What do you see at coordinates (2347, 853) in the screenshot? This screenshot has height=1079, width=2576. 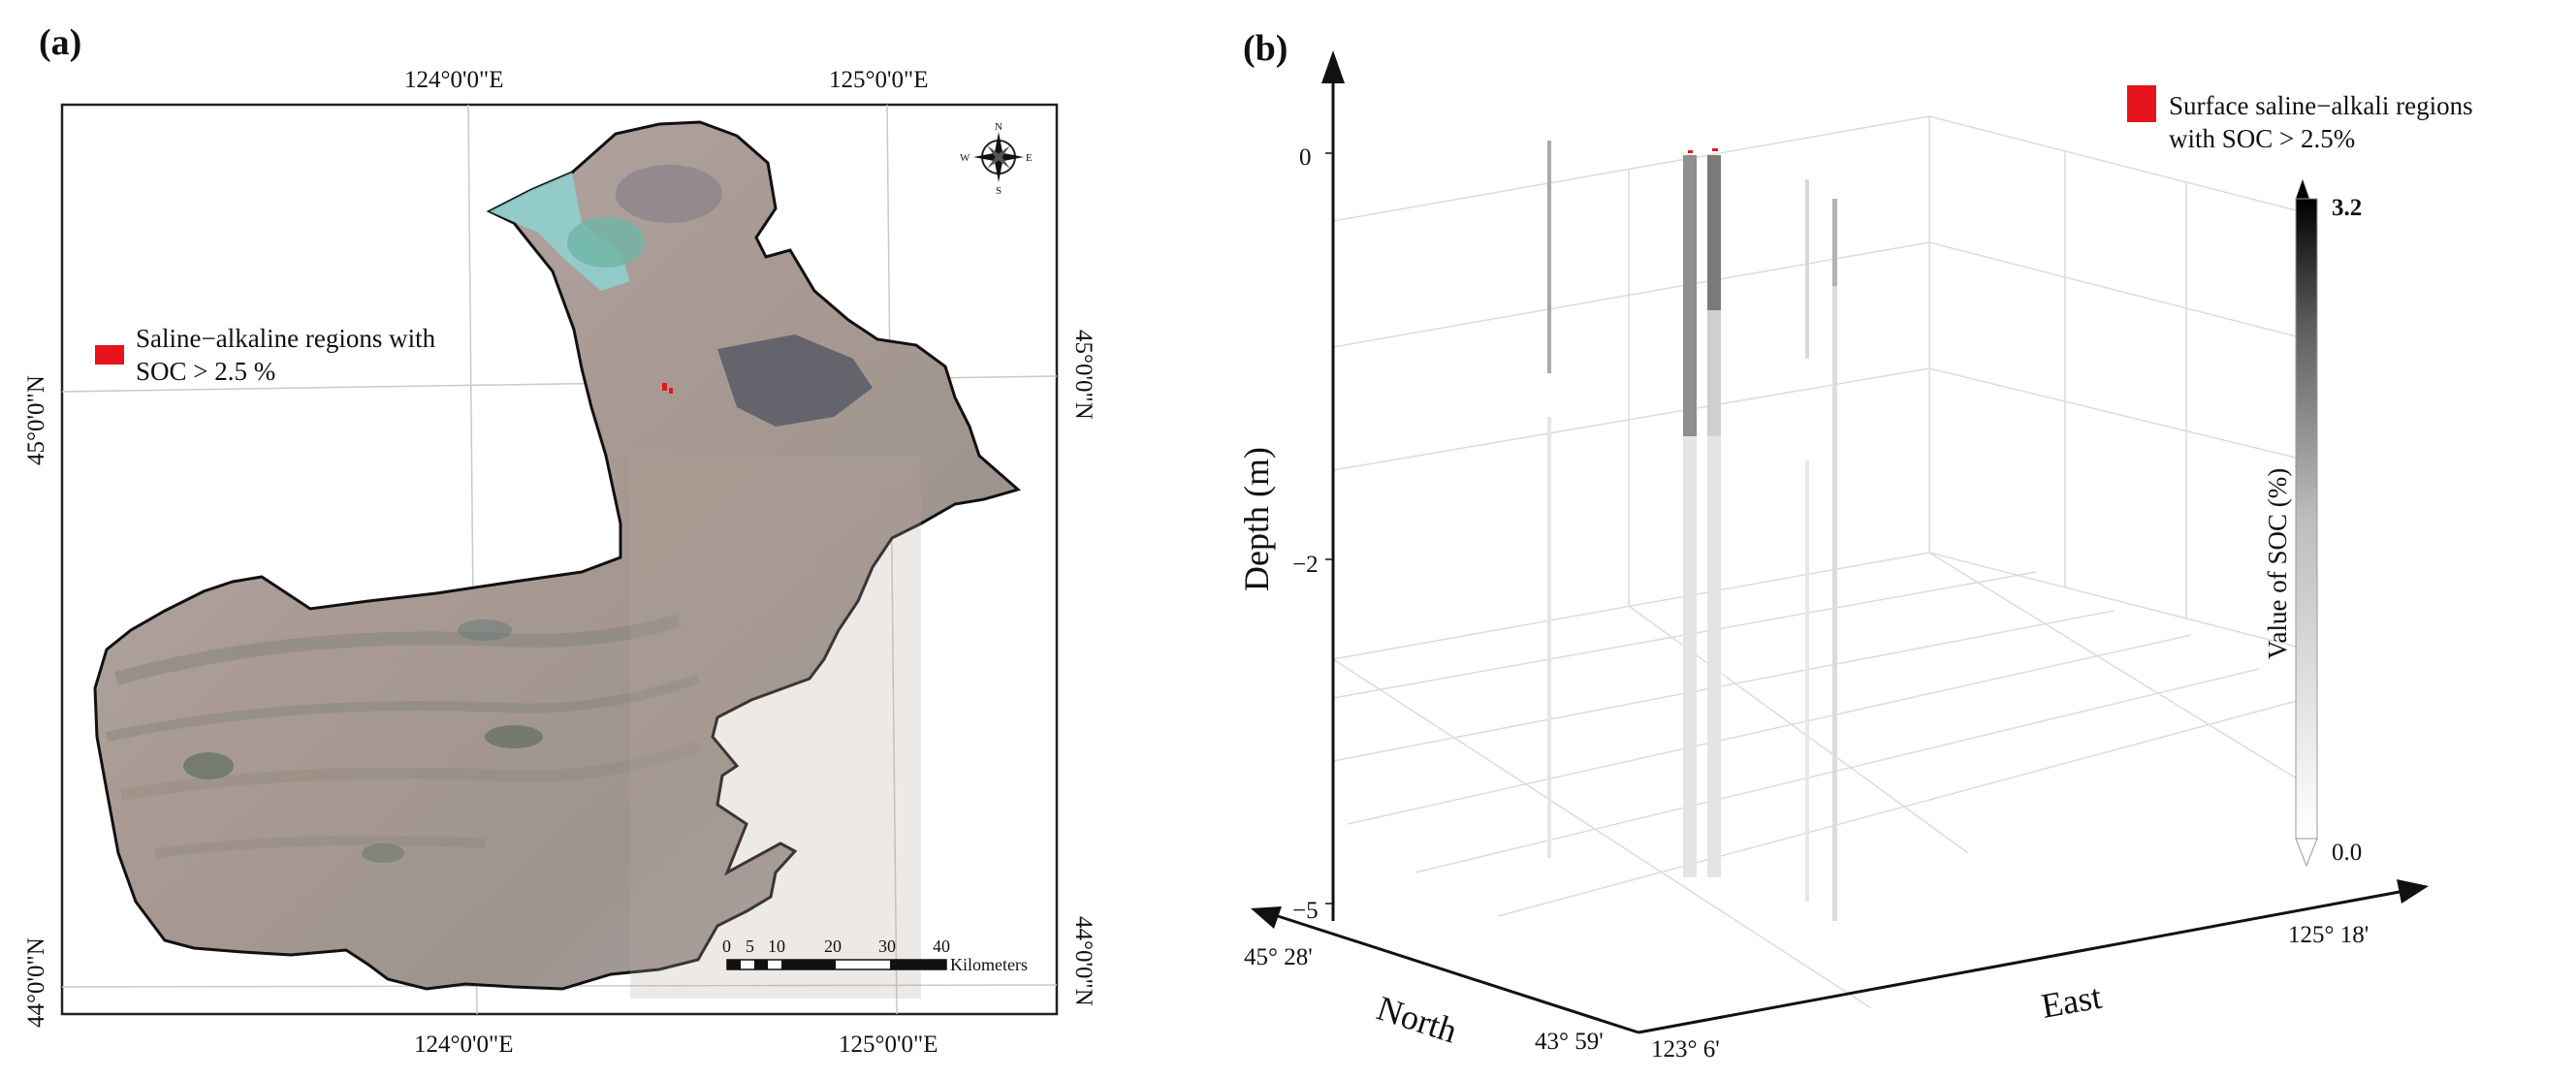 I see `colorbar-min: 0.0` at bounding box center [2347, 853].